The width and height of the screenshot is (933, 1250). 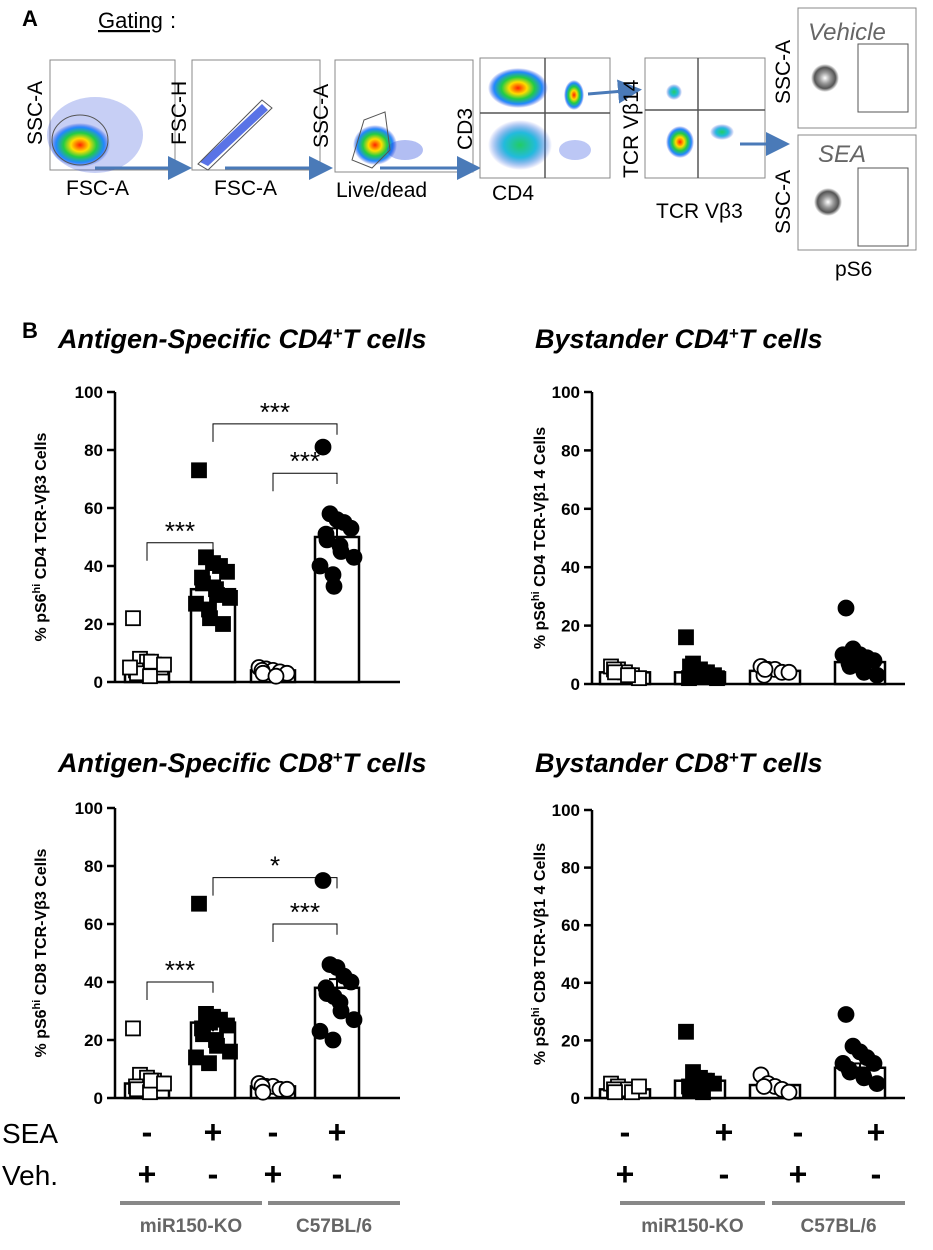 What do you see at coordinates (35, 113) in the screenshot?
I see `flow-plot-1-ylabel: SSC-A` at bounding box center [35, 113].